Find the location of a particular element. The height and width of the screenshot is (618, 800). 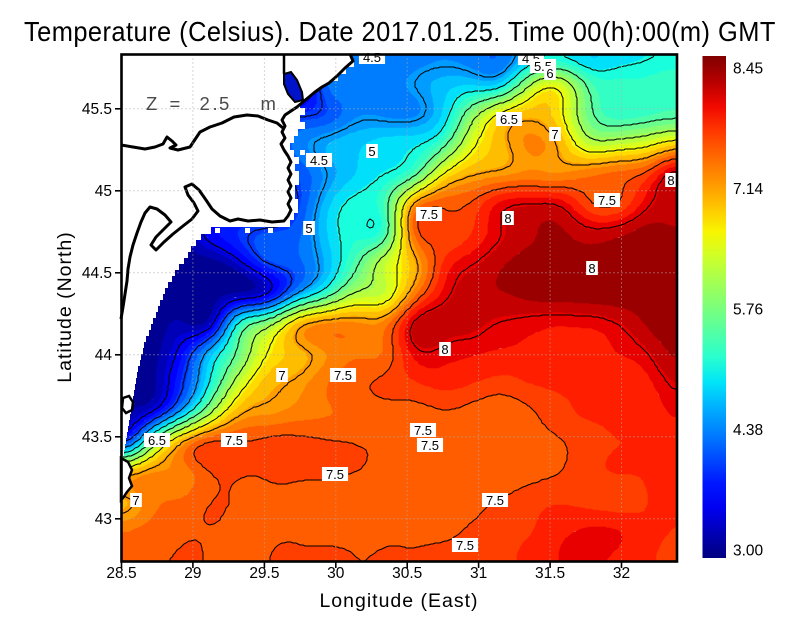

svg-text: 45.5 is located at coordinates (97, 109).